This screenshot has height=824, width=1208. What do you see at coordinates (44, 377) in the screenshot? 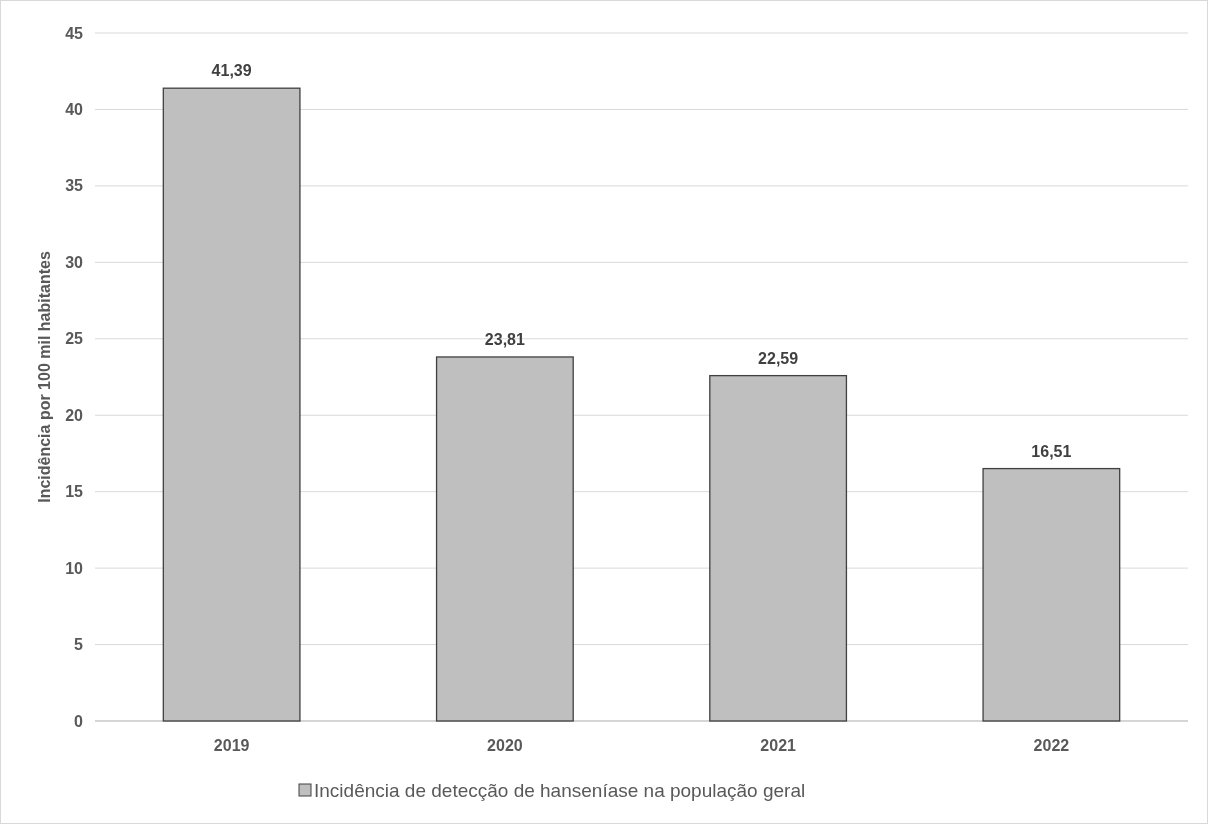
I see `y-axis-title: Incidência por 100 mil habitantes` at bounding box center [44, 377].